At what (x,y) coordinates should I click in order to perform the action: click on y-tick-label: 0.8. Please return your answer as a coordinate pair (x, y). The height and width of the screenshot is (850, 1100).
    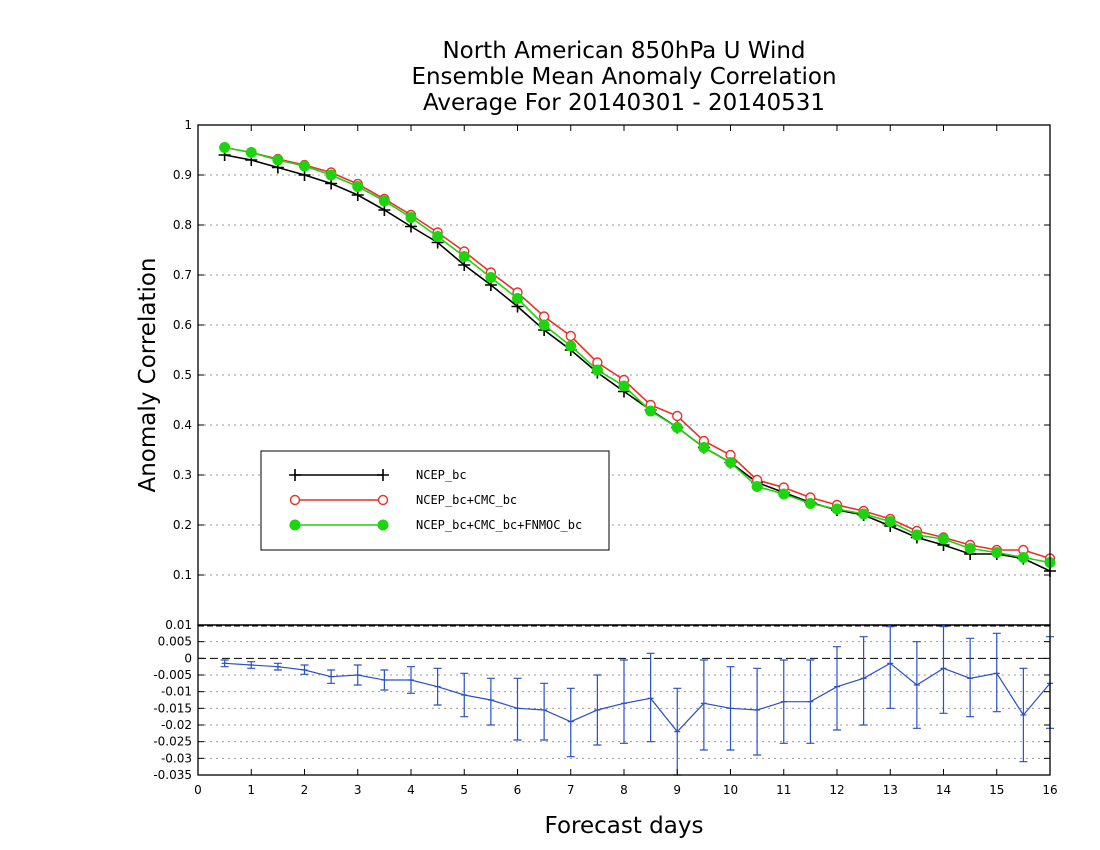
    Looking at the image, I should click on (182, 225).